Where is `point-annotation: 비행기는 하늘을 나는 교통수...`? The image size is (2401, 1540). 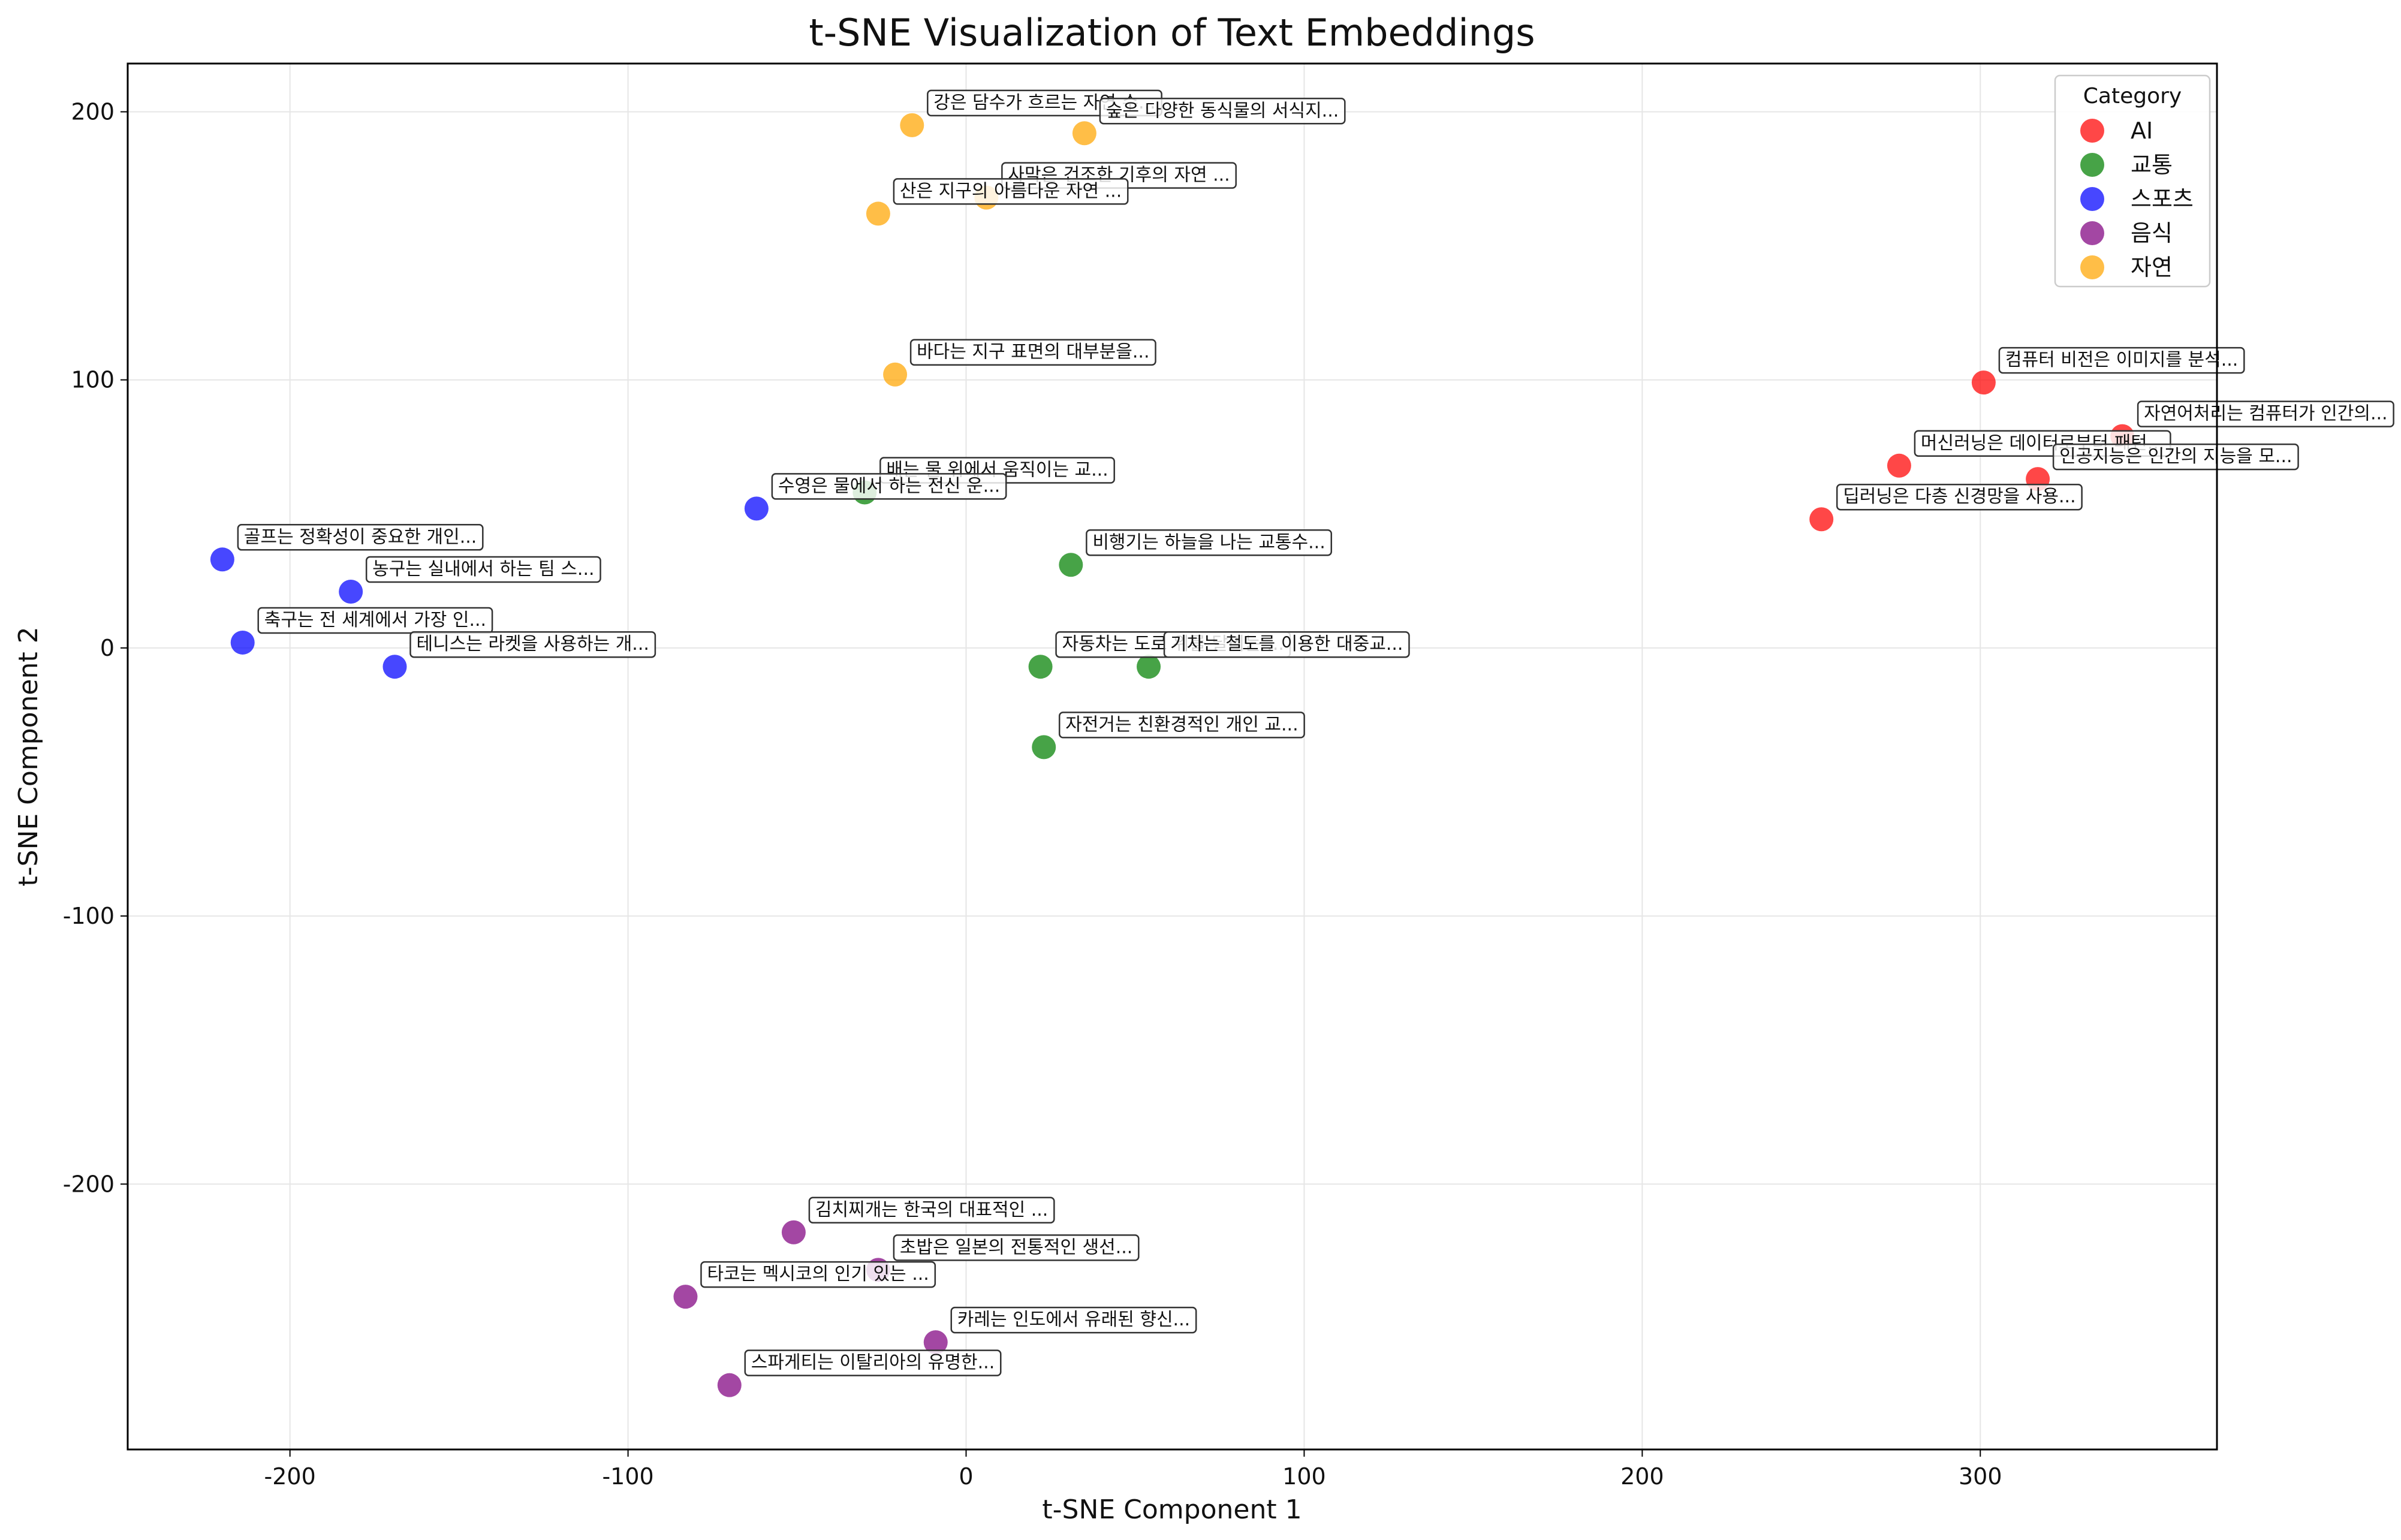 point-annotation: 비행기는 하늘을 나는 교통수... is located at coordinates (1209, 542).